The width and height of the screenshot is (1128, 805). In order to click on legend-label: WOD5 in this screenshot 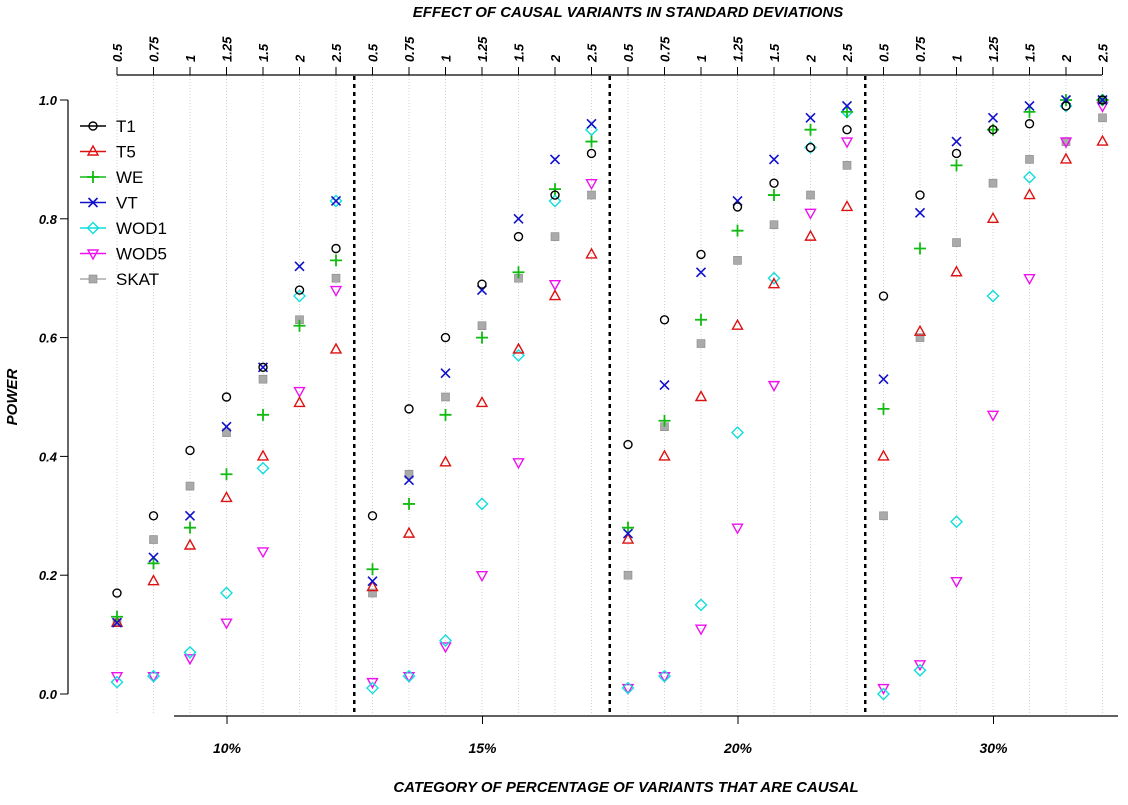, I will do `click(141, 254)`.